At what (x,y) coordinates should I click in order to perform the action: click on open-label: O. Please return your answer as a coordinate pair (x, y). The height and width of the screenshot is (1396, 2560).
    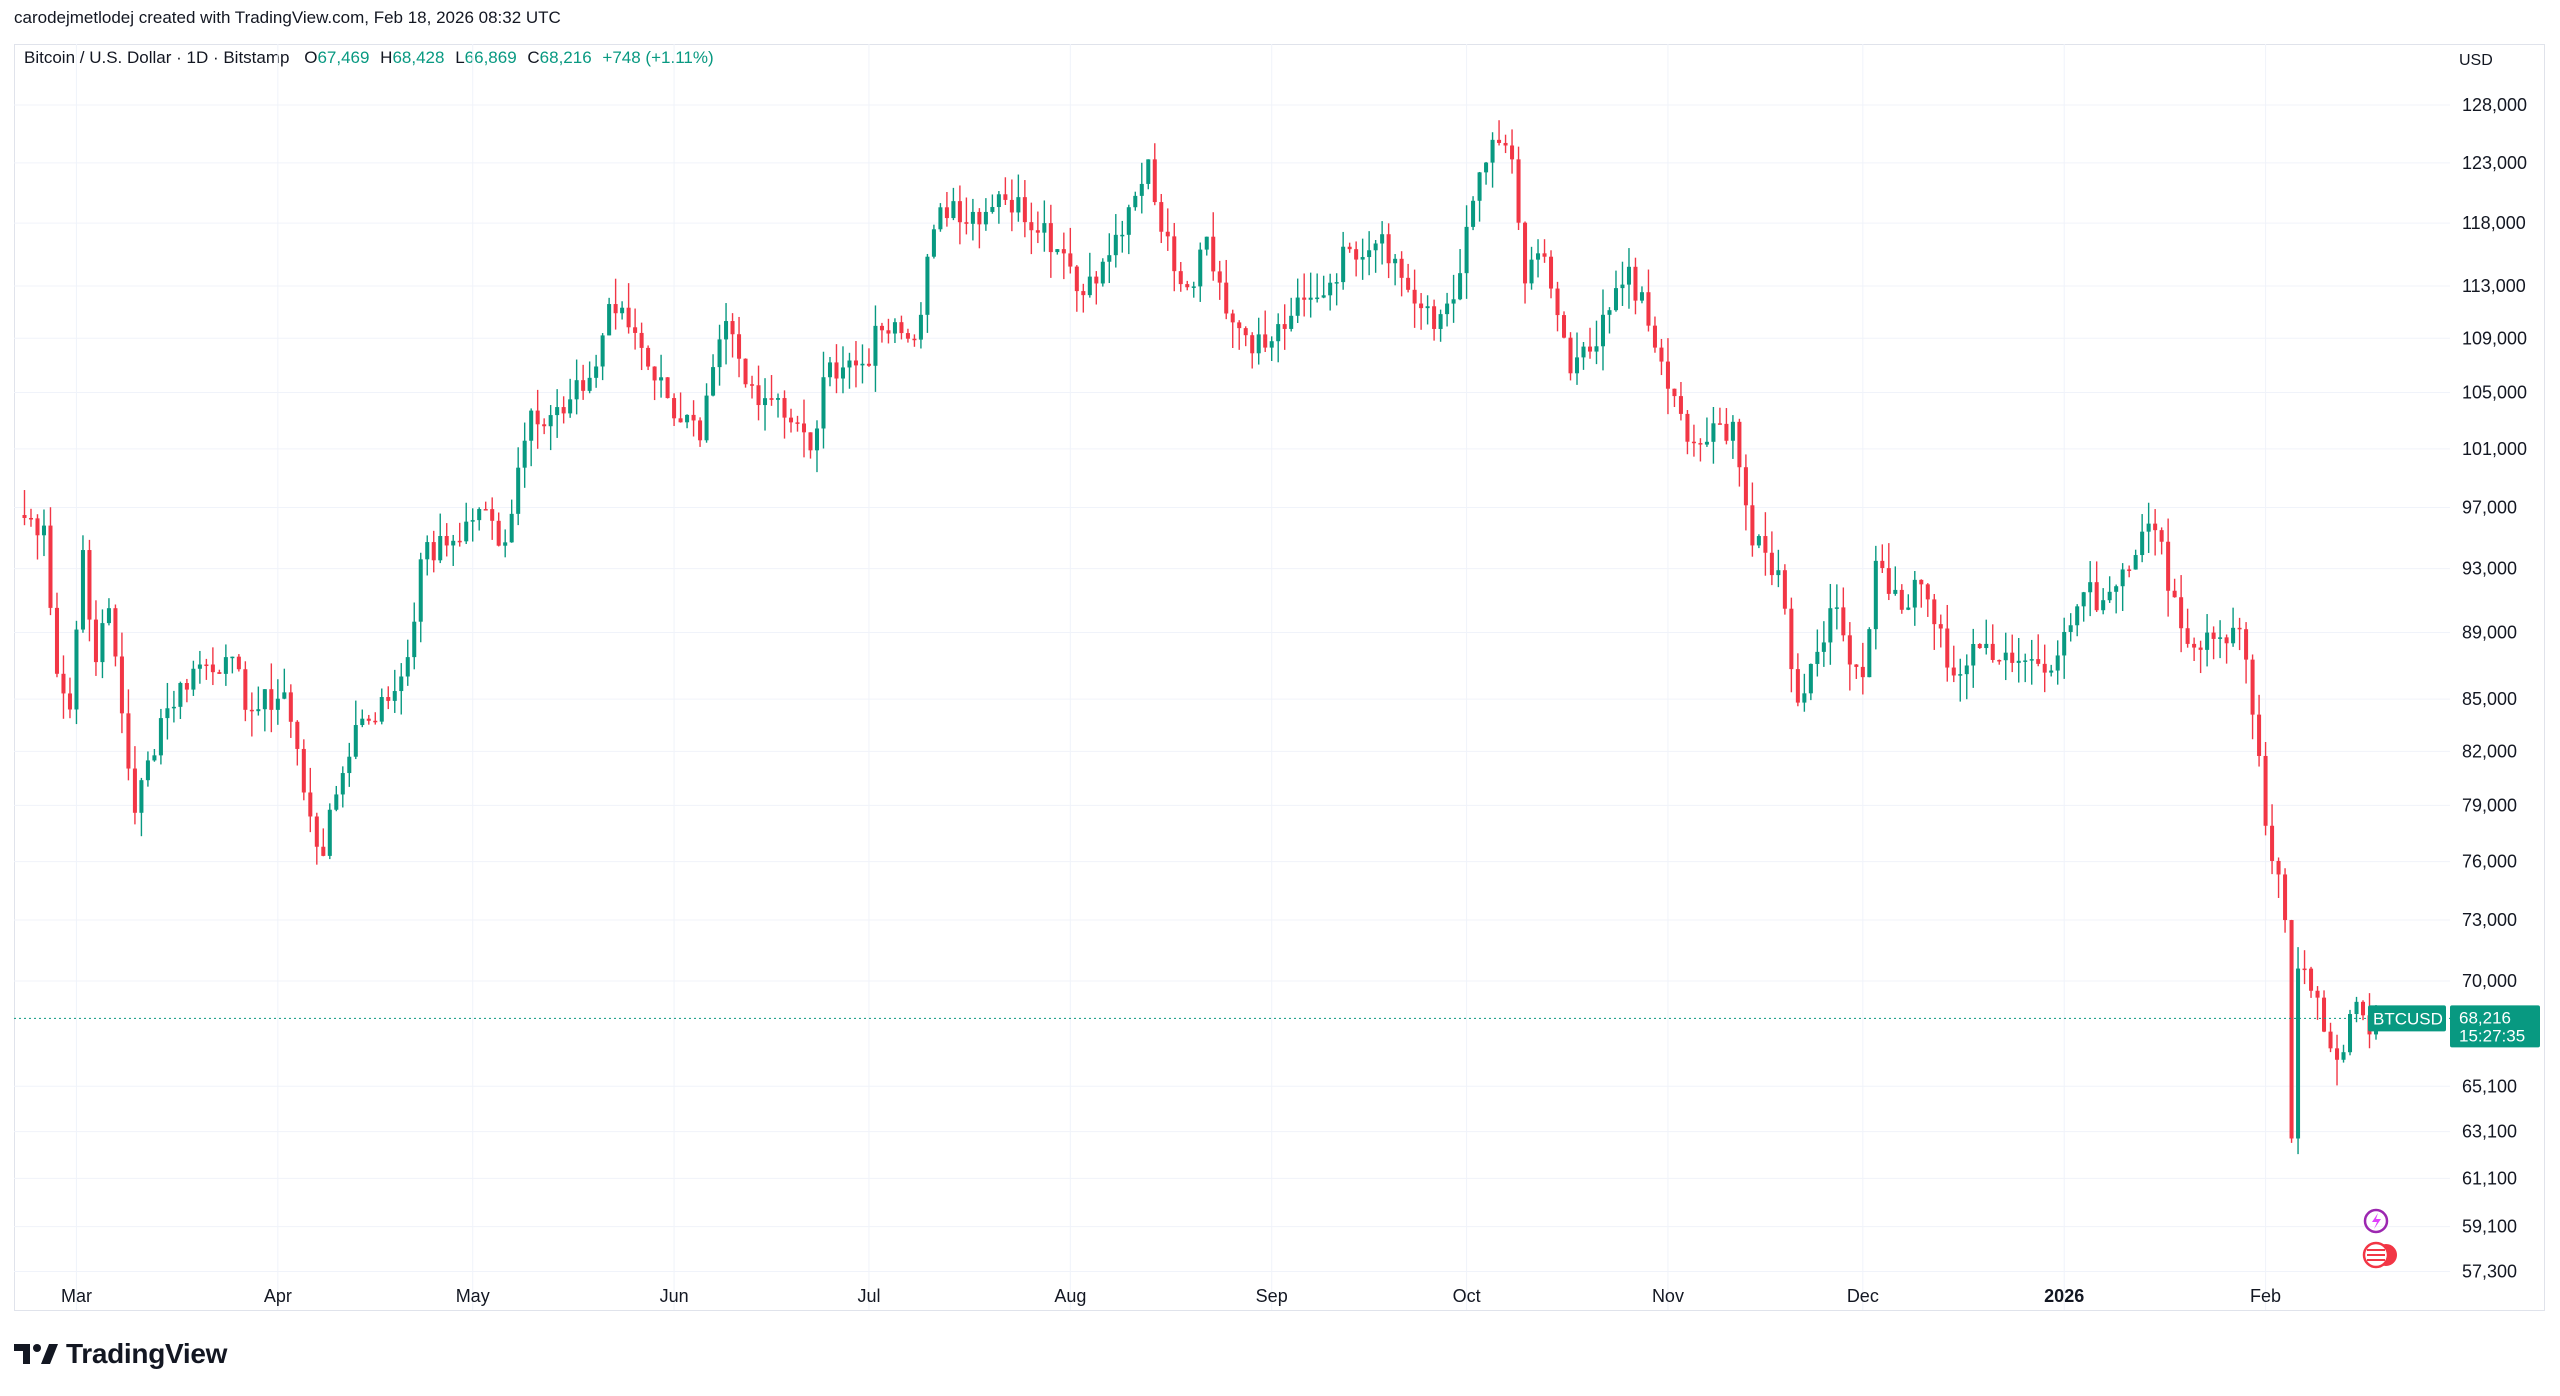
    Looking at the image, I should click on (311, 57).